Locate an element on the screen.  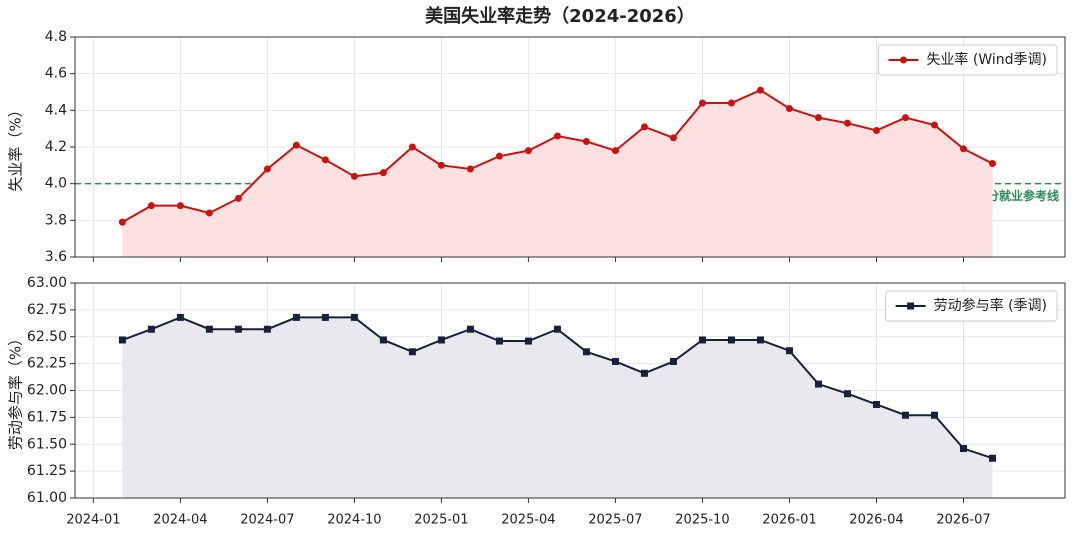
y-tick-label: 4.8 is located at coordinates (56, 37).